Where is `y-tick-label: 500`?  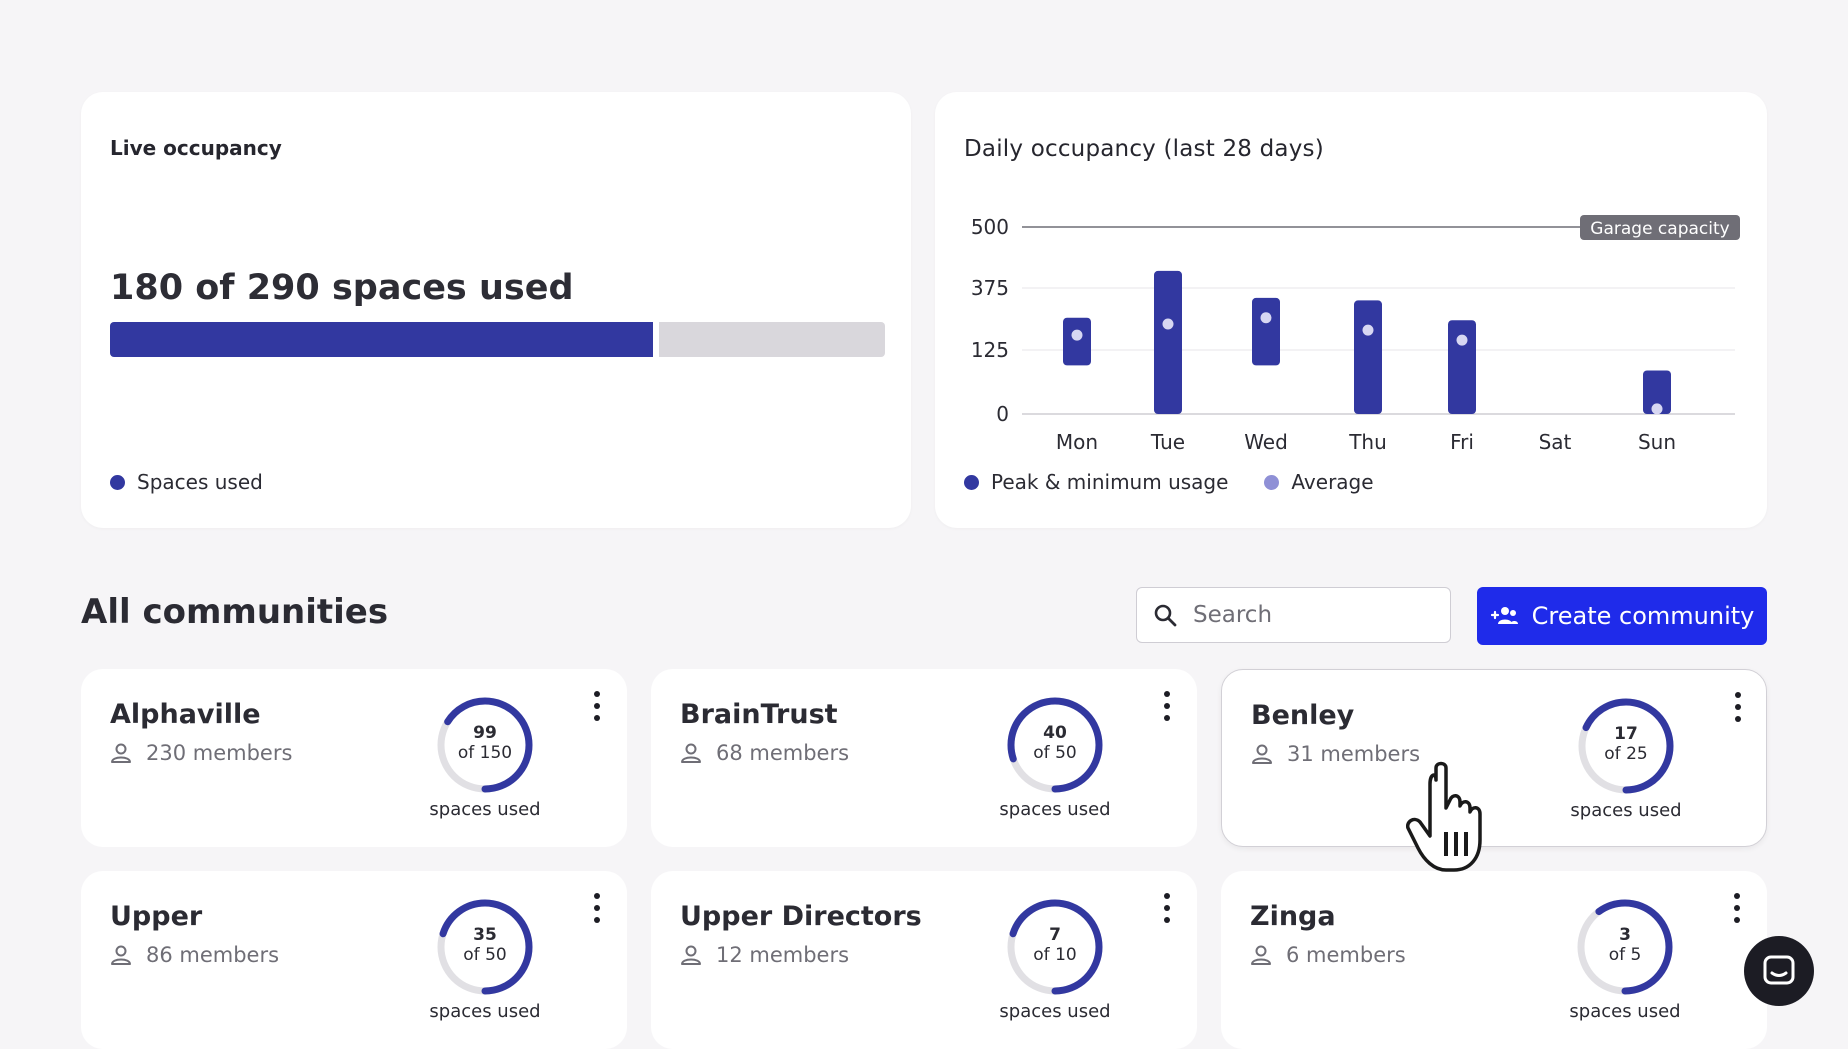 y-tick-label: 500 is located at coordinates (990, 227).